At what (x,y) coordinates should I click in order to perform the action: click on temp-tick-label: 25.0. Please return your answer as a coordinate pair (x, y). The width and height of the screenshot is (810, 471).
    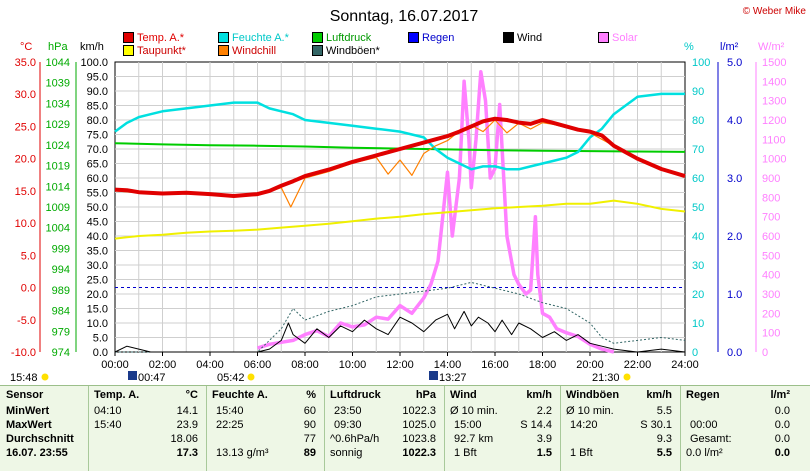
    Looking at the image, I should click on (25, 127).